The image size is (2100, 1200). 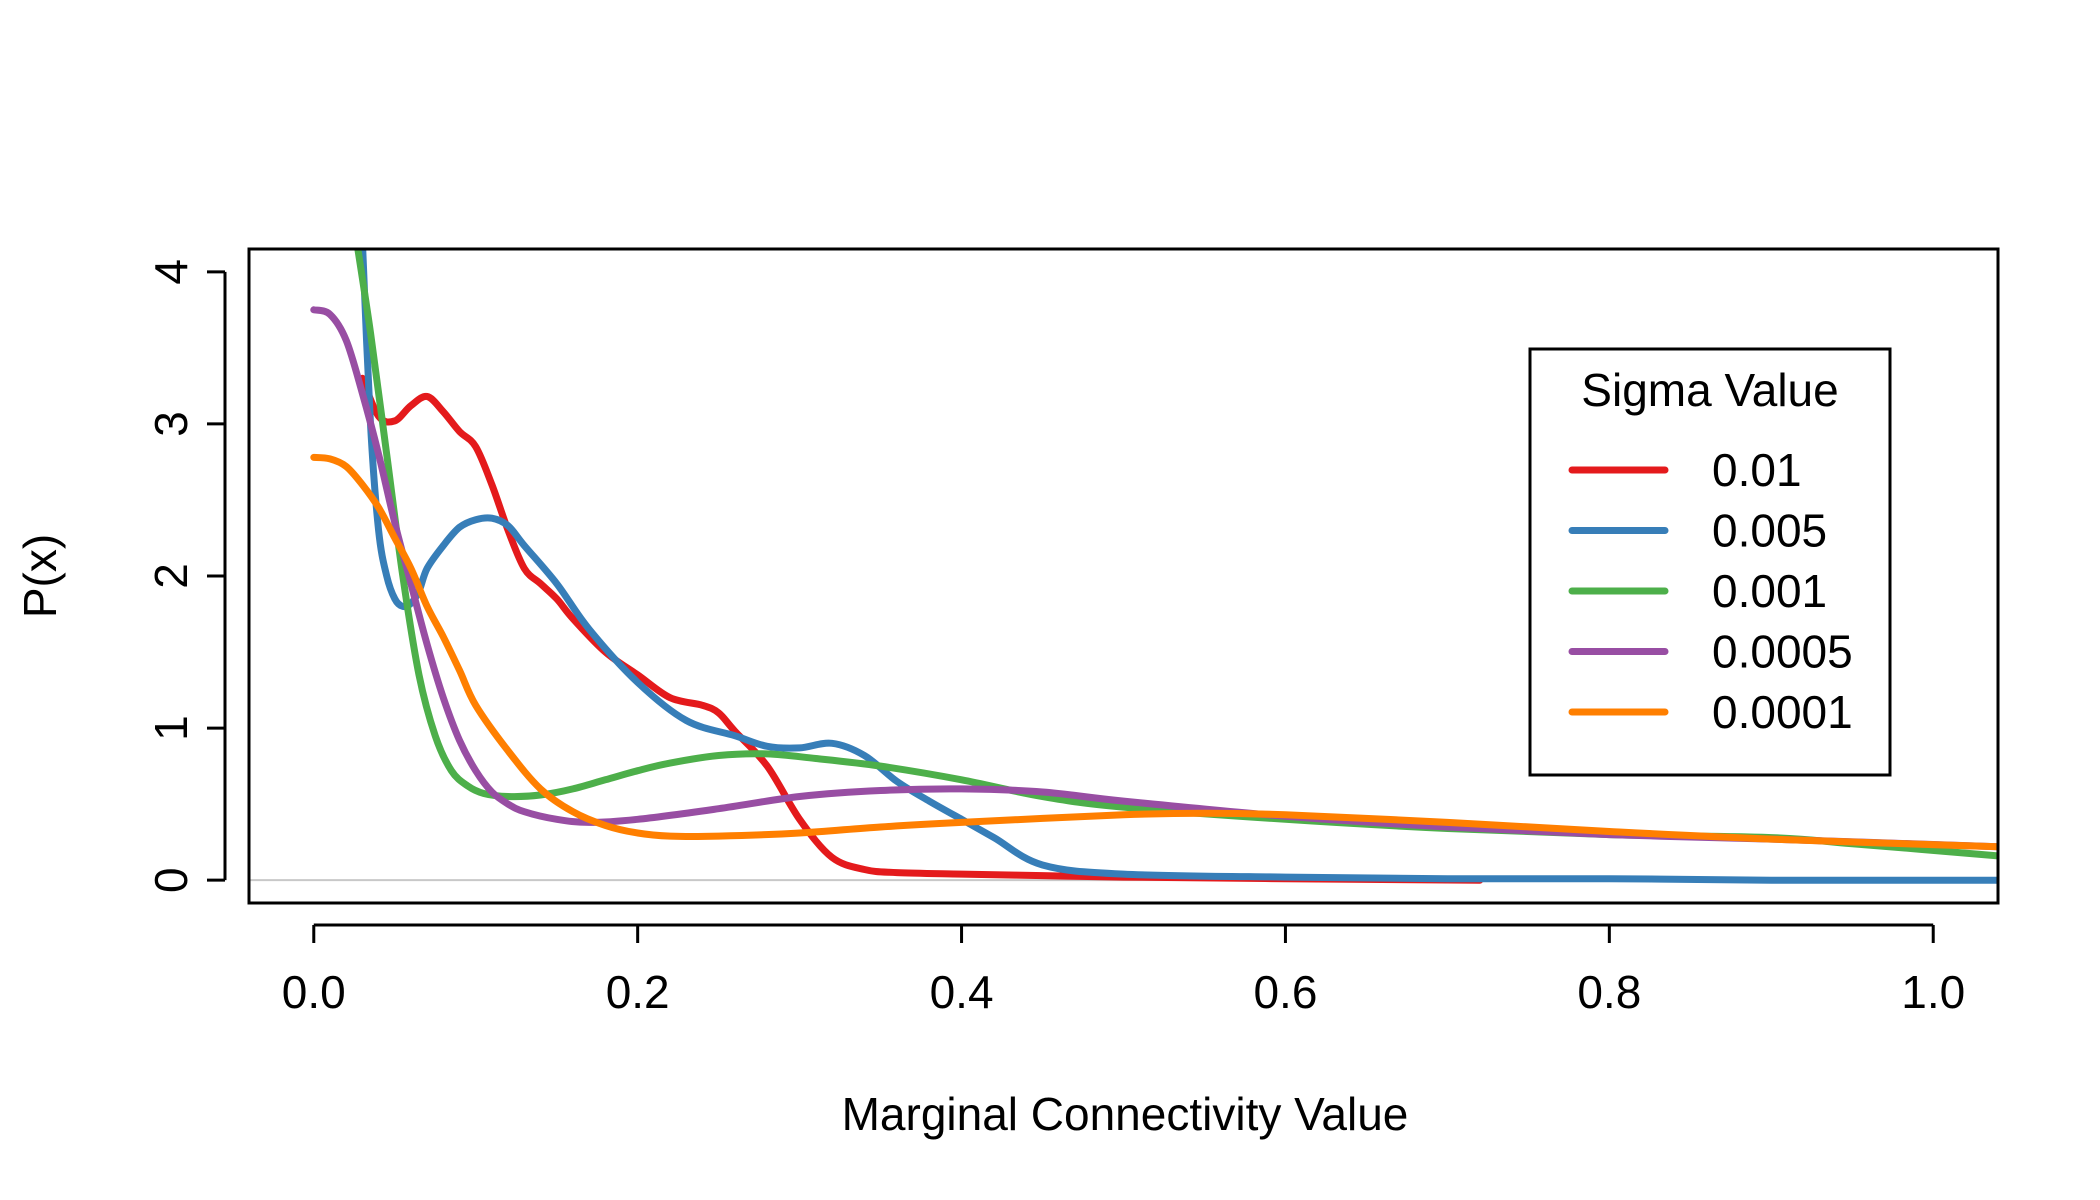 What do you see at coordinates (1757, 470) in the screenshot?
I see `legend-label: 0.01` at bounding box center [1757, 470].